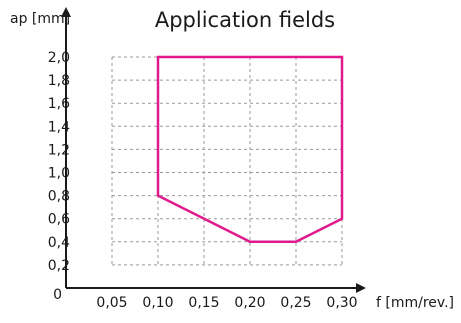 The width and height of the screenshot is (461, 323). Describe the element at coordinates (40, 19) in the screenshot. I see `y-axis-label: ap [mm]` at that location.